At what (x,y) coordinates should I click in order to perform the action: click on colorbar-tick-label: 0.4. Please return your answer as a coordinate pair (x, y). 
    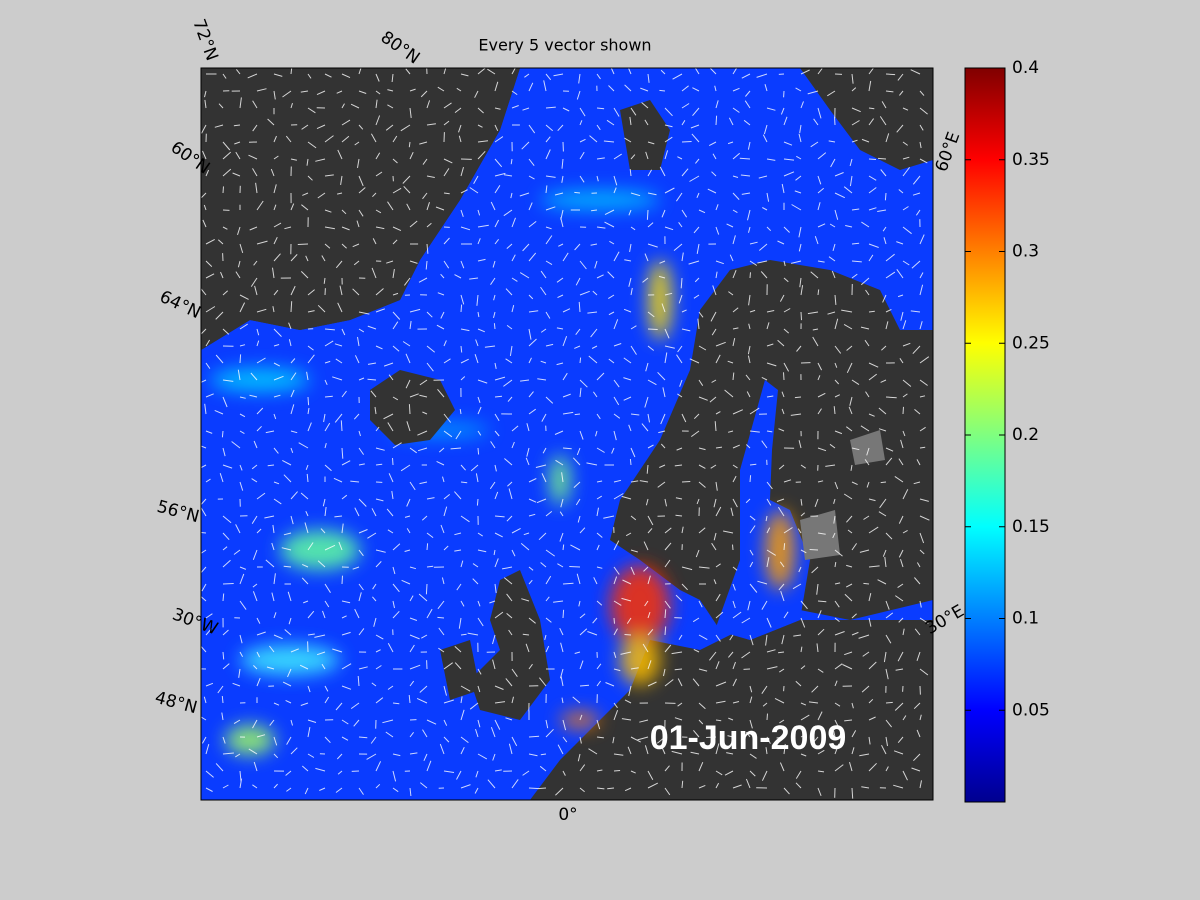
    Looking at the image, I should click on (1025, 68).